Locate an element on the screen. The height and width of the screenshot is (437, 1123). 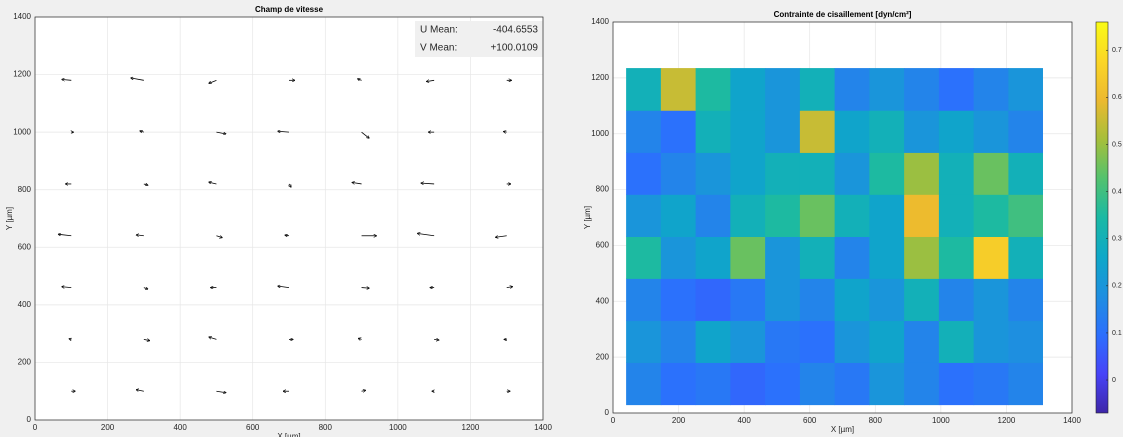
colorbar-tick-label: 0.2 is located at coordinates (1117, 286).